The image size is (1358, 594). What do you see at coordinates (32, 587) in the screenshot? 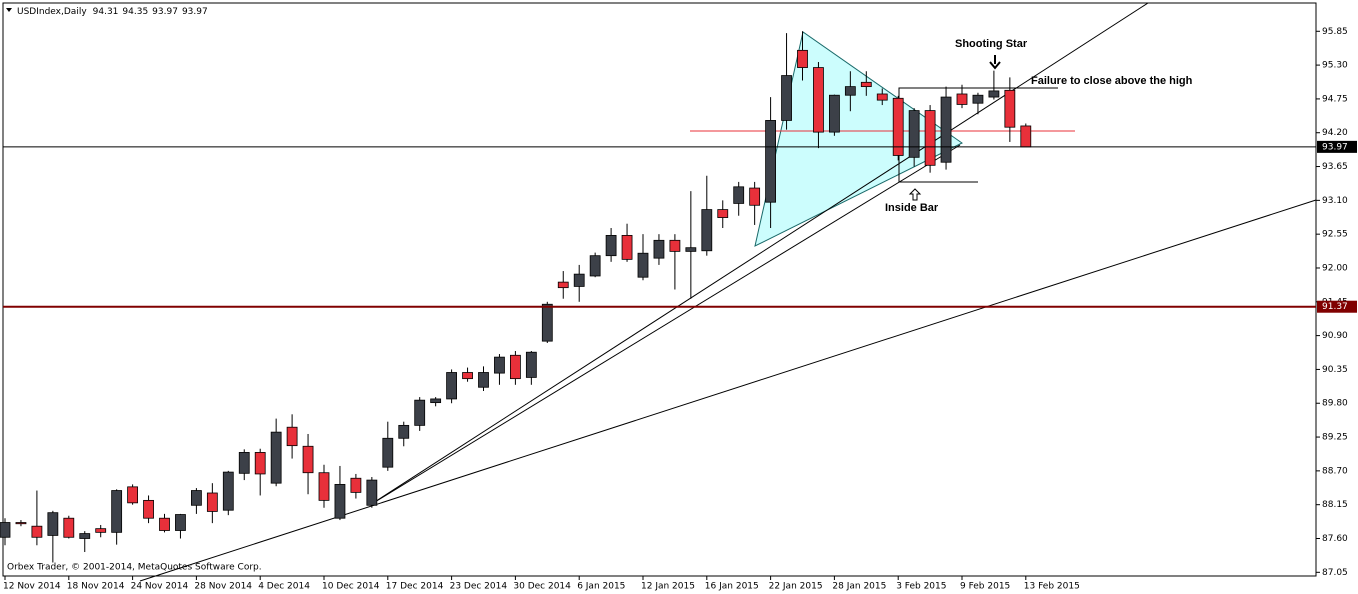
I see `x-tick-label: 12 Nov 2014` at bounding box center [32, 587].